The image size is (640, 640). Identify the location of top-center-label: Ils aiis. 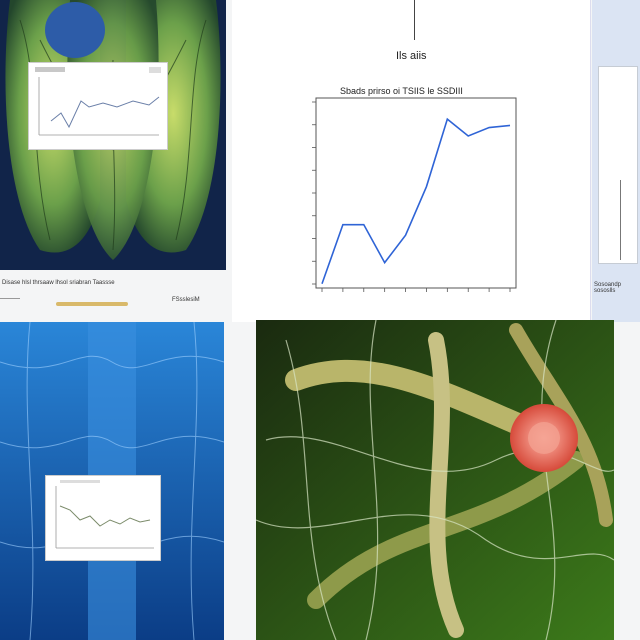
(411, 56).